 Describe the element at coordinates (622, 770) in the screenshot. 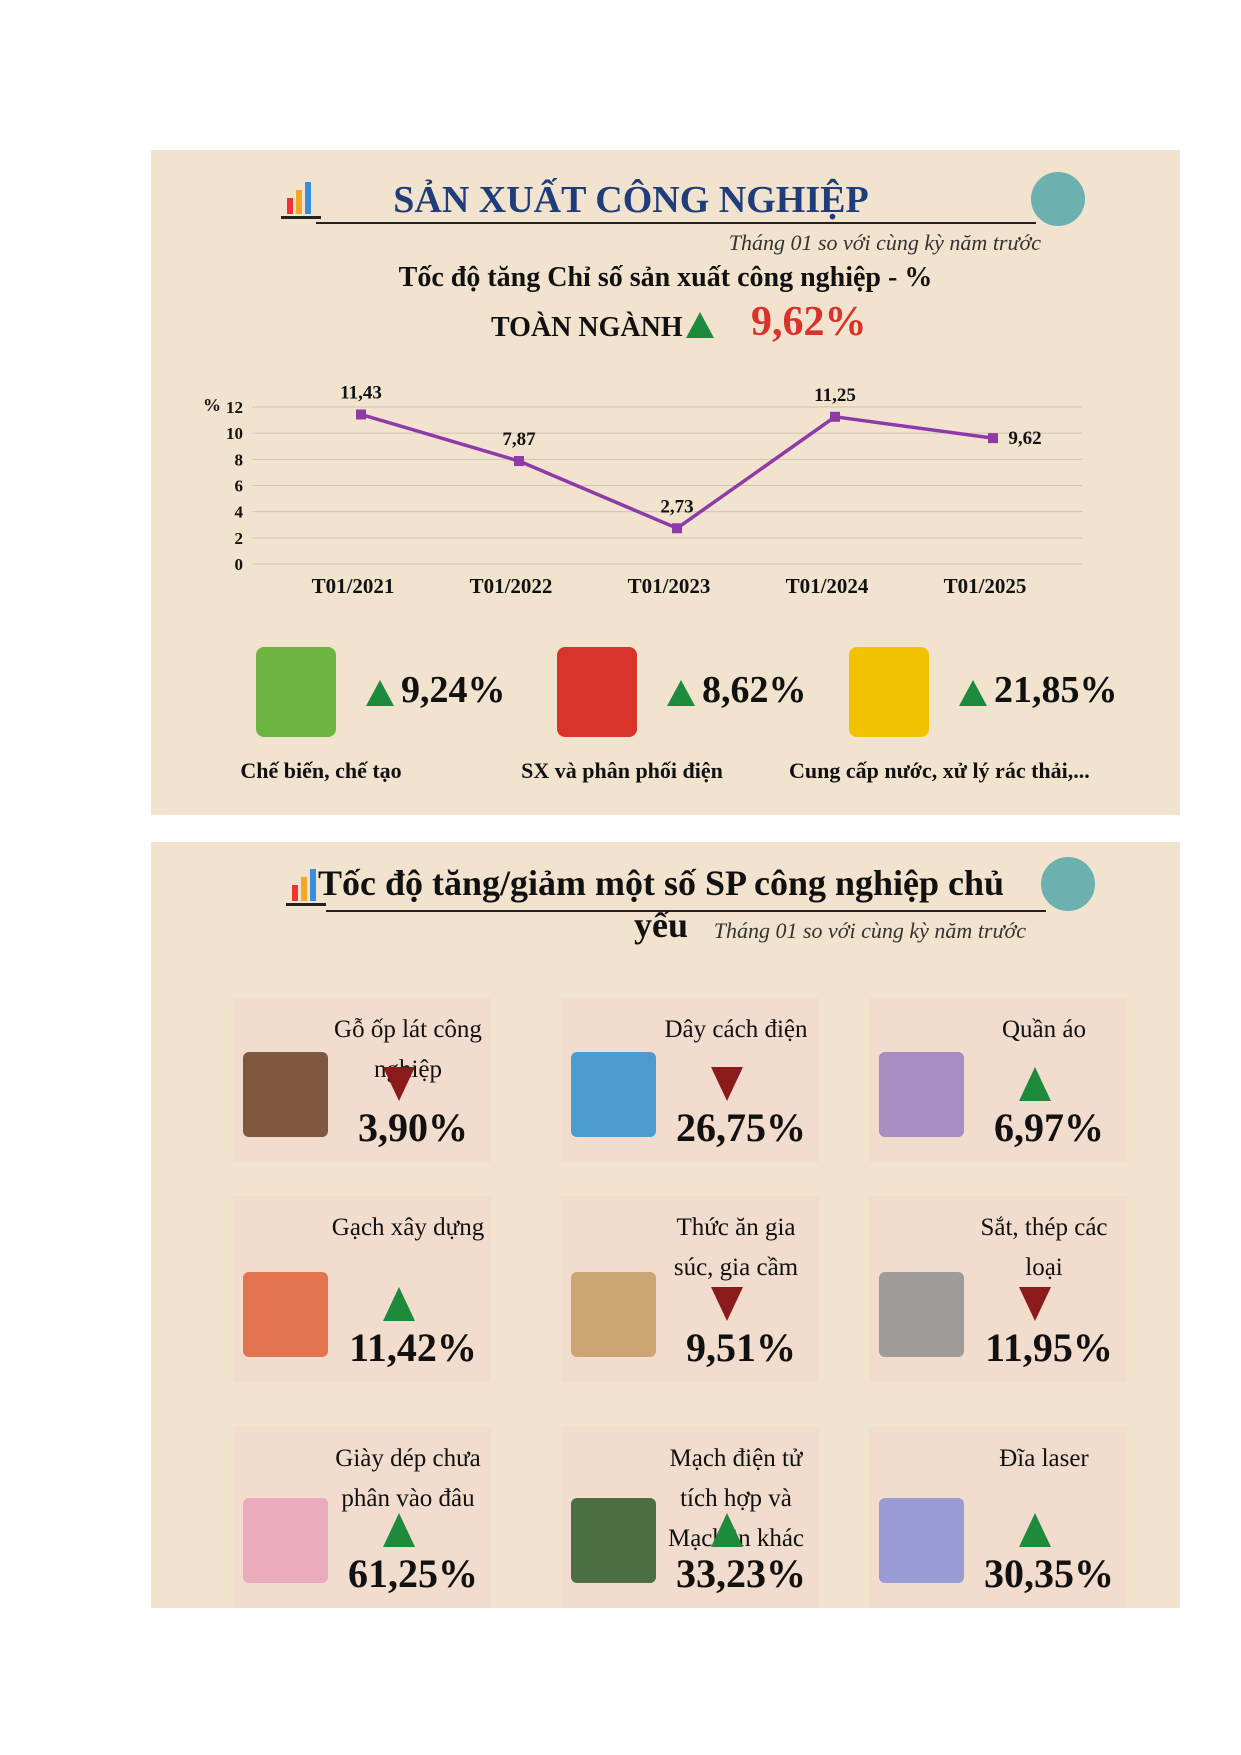

I see `sector-label: SX và phân phối điện` at that location.